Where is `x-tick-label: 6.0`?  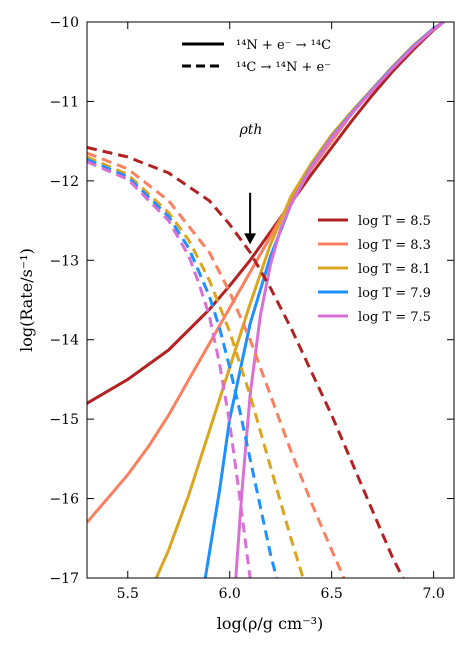 x-tick-label: 6.0 is located at coordinates (230, 594).